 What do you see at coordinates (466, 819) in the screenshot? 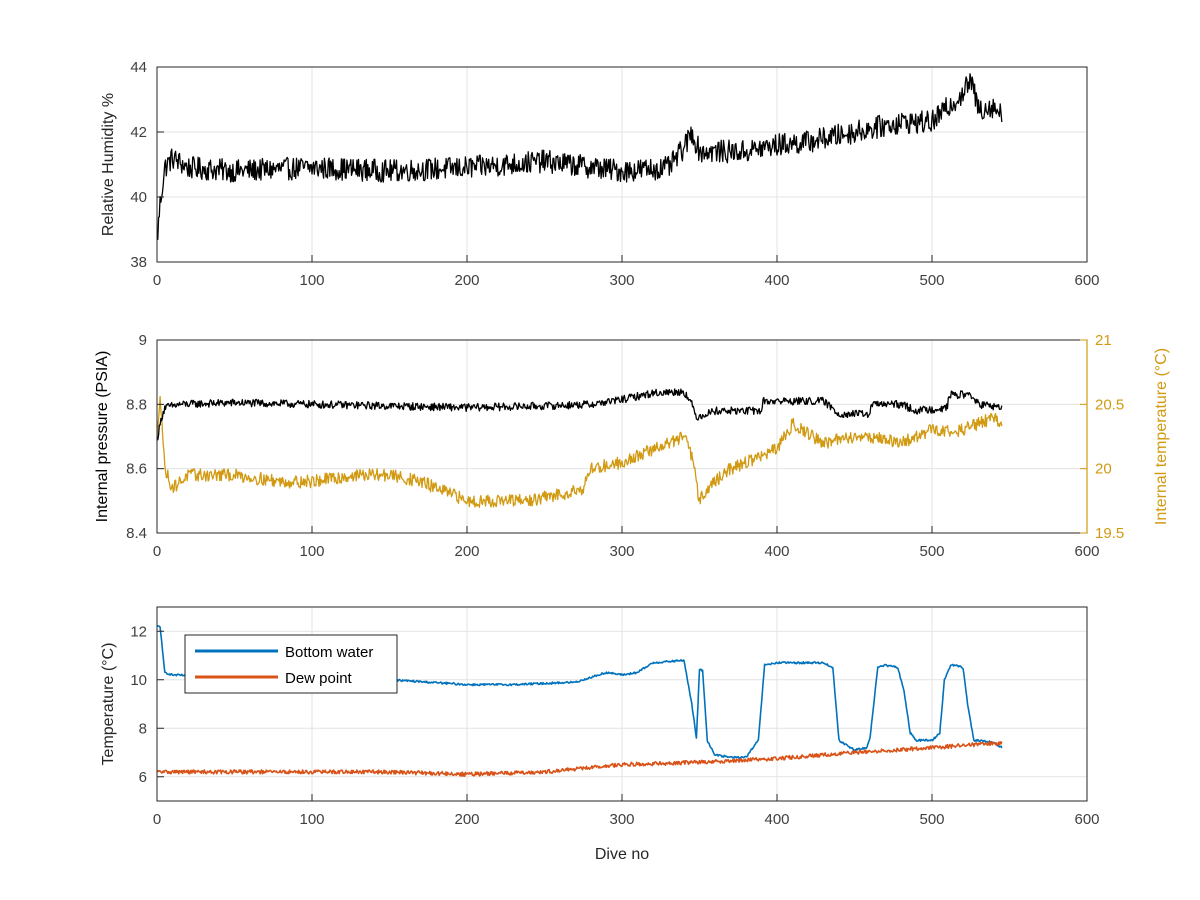
I see `temperature-xtick-label-200: 200` at bounding box center [466, 819].